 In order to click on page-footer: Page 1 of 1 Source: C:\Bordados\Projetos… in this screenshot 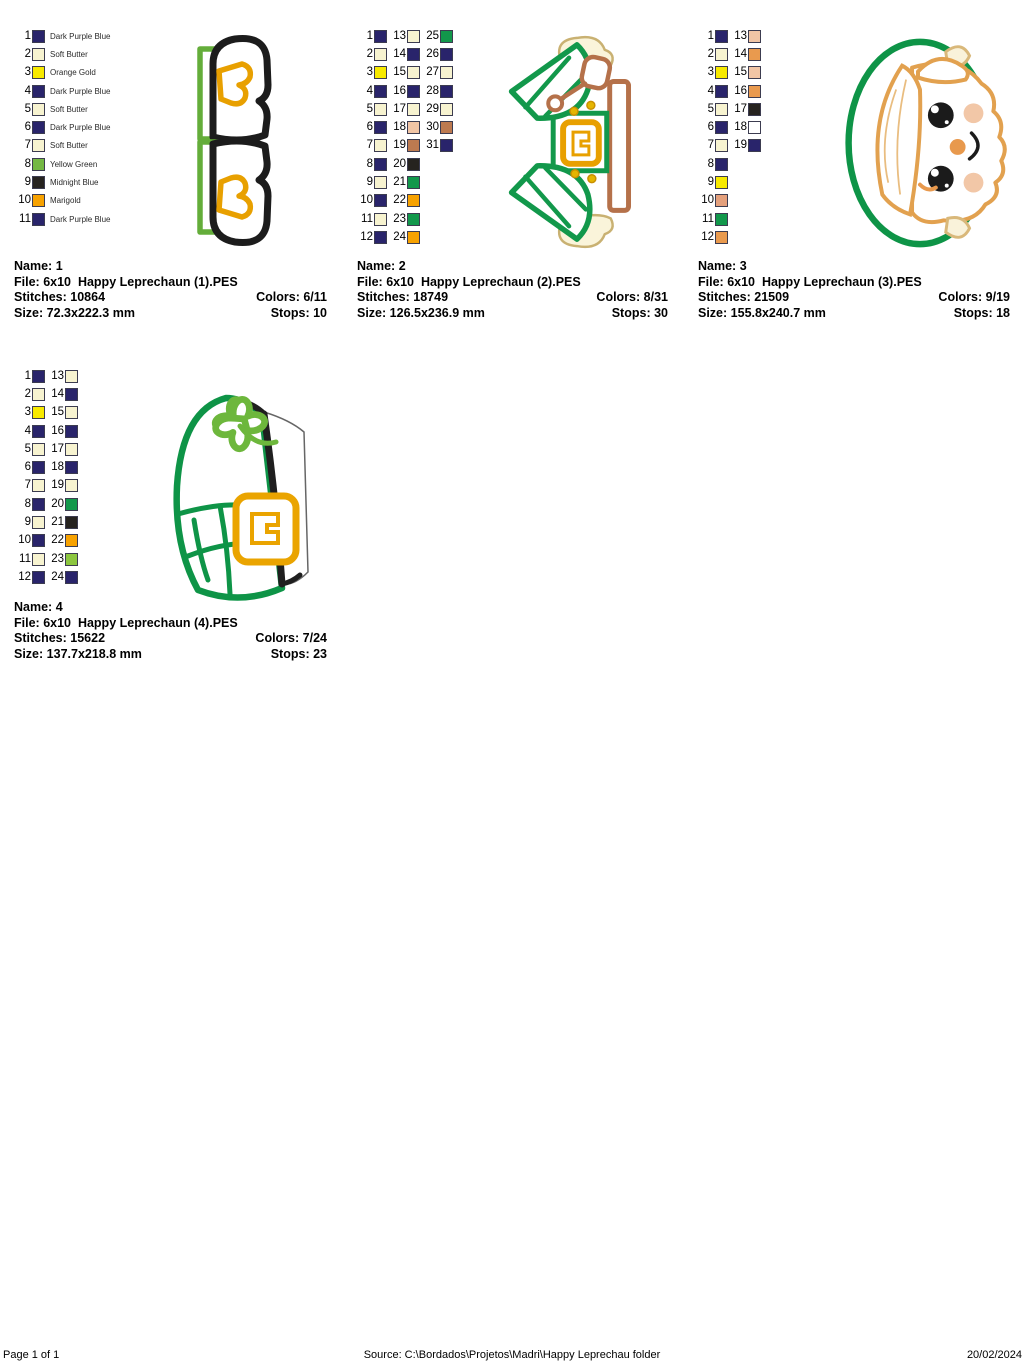, I will do `click(512, 1355)`.